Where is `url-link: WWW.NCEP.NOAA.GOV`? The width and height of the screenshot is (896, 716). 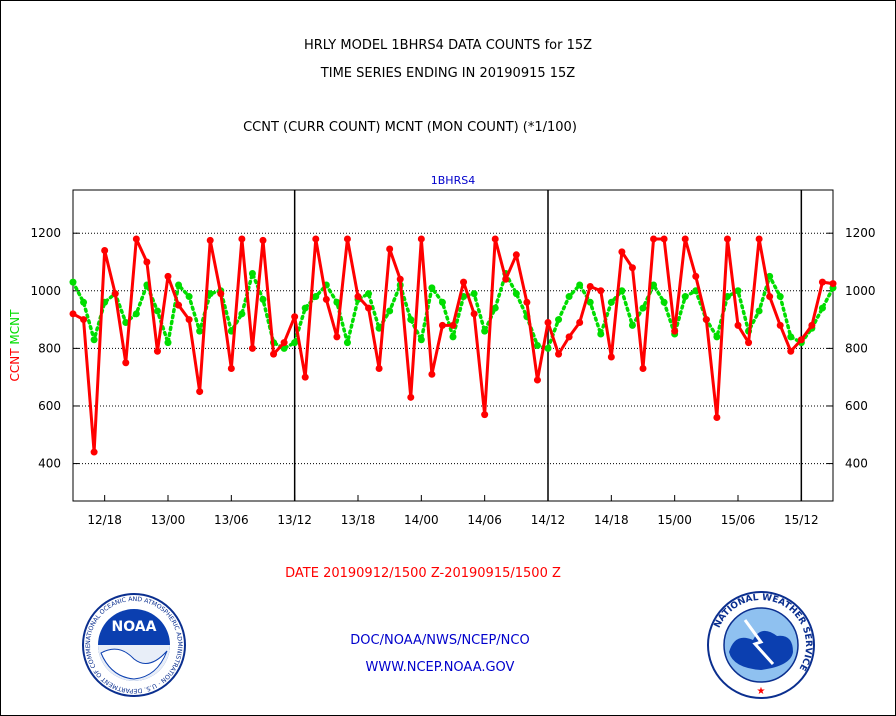 url-link: WWW.NCEP.NOAA.GOV is located at coordinates (440, 667).